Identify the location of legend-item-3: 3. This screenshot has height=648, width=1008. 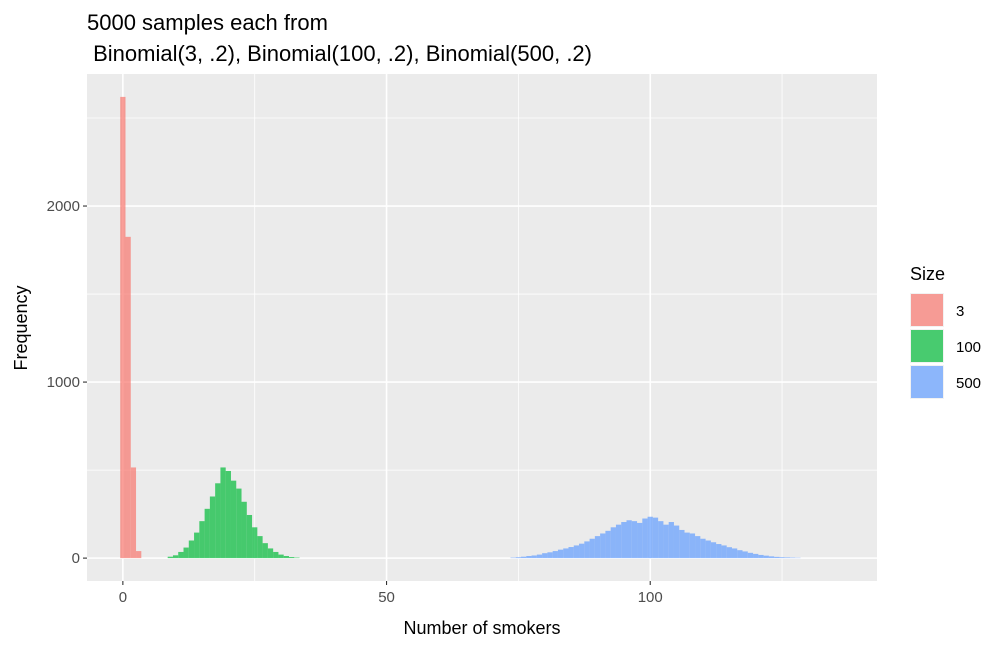
(937, 310).